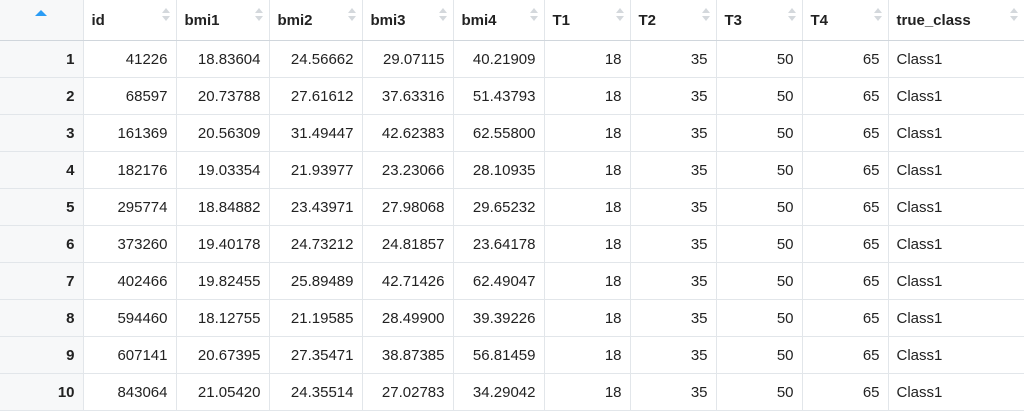 The image size is (1024, 413). Describe the element at coordinates (130, 318) in the screenshot. I see `cell-id: 594460` at that location.